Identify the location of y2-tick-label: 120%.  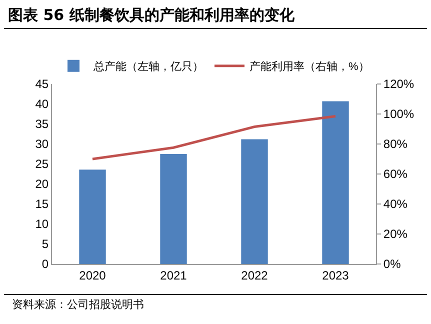
(398, 84).